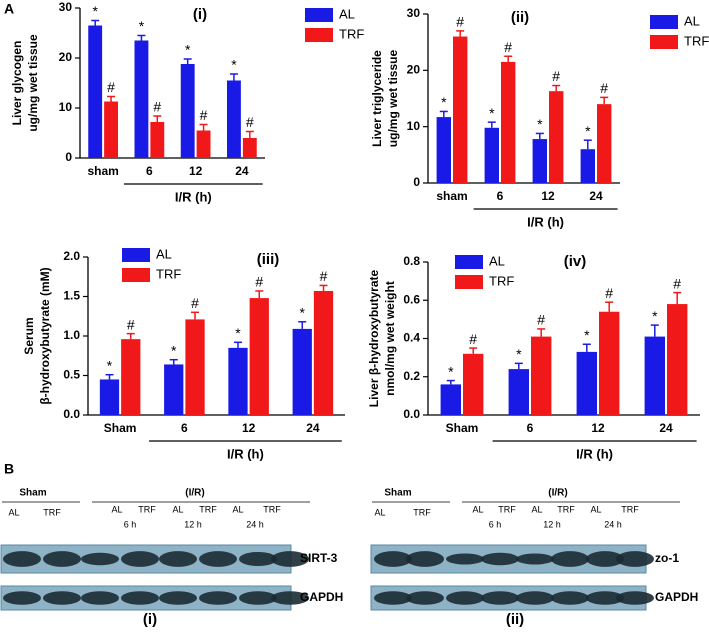 The width and height of the screenshot is (709, 634). What do you see at coordinates (411, 299) in the screenshot?
I see `y-tick-label: 0.6` at bounding box center [411, 299].